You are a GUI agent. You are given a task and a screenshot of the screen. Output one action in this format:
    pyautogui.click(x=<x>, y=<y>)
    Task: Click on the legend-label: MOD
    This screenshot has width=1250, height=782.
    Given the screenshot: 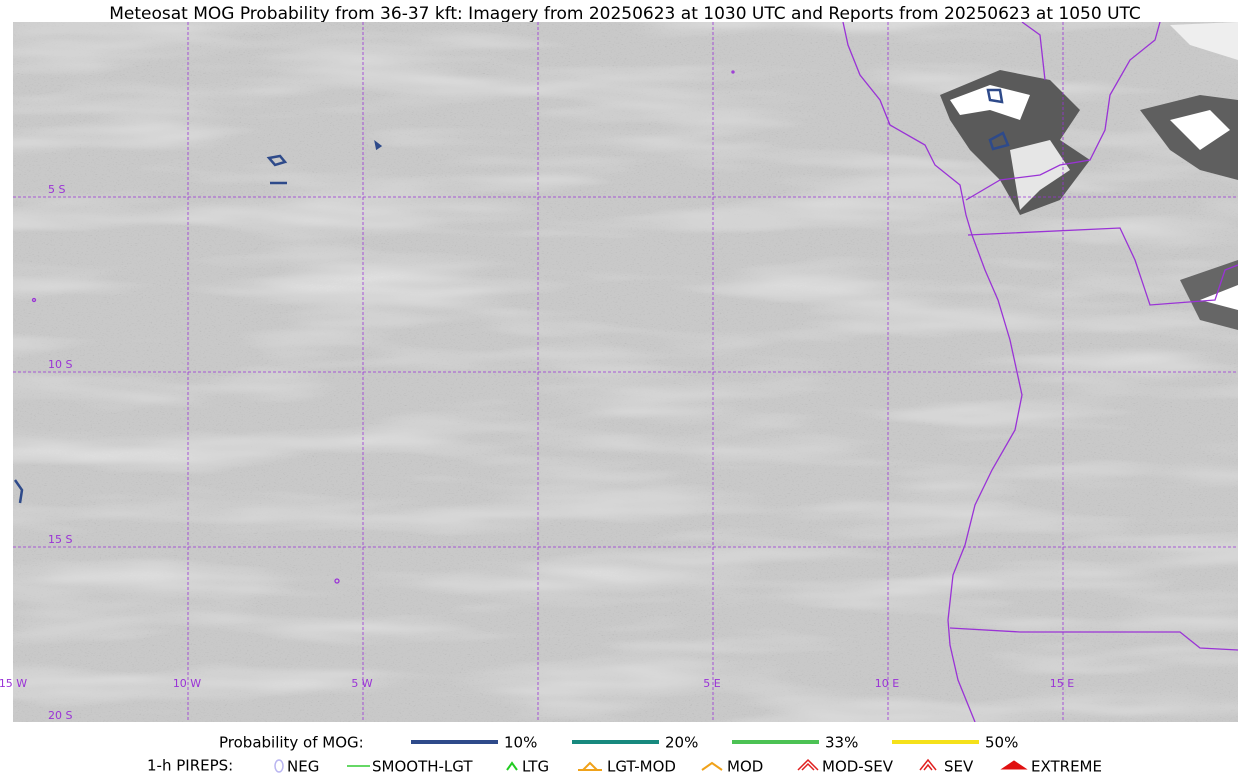 What is the action you would take?
    pyautogui.click(x=745, y=767)
    